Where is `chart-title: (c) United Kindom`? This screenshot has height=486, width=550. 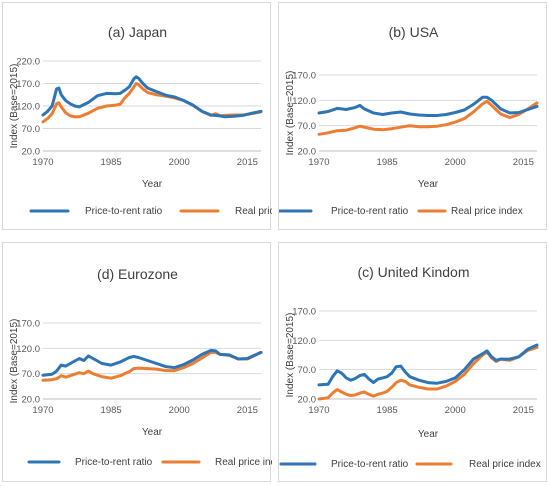 chart-title: (c) United Kindom is located at coordinates (413, 272).